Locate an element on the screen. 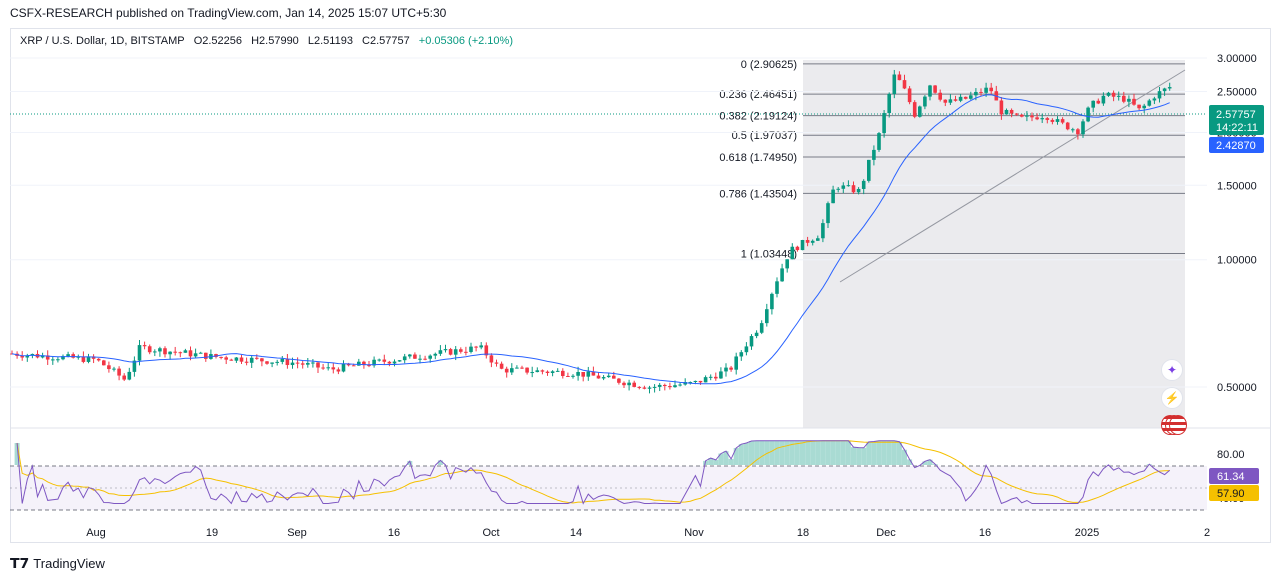  time-tick: 2 is located at coordinates (1207, 533).